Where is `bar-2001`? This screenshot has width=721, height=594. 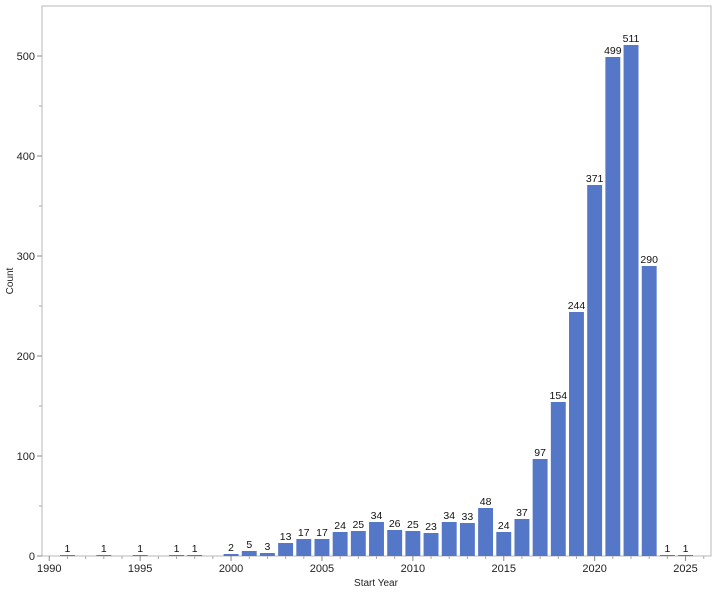
bar-2001 is located at coordinates (249, 553).